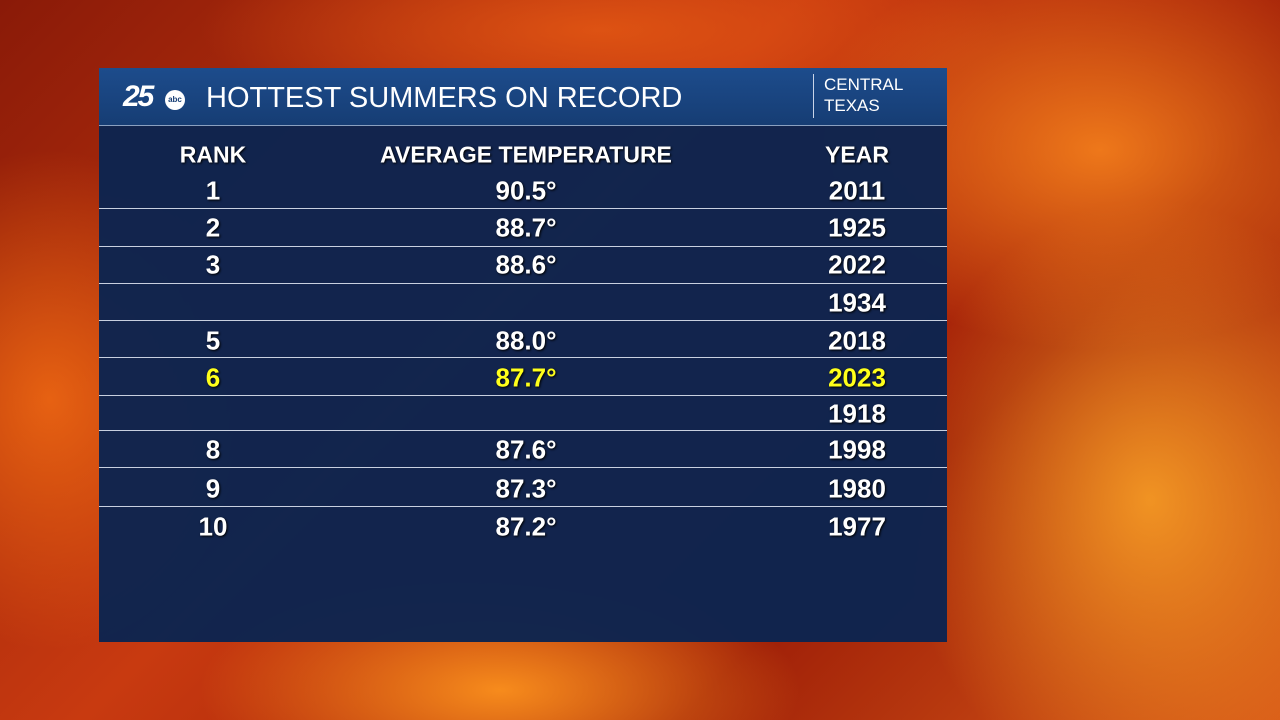 The height and width of the screenshot is (720, 1280). I want to click on column-header: YEAR, so click(857, 154).